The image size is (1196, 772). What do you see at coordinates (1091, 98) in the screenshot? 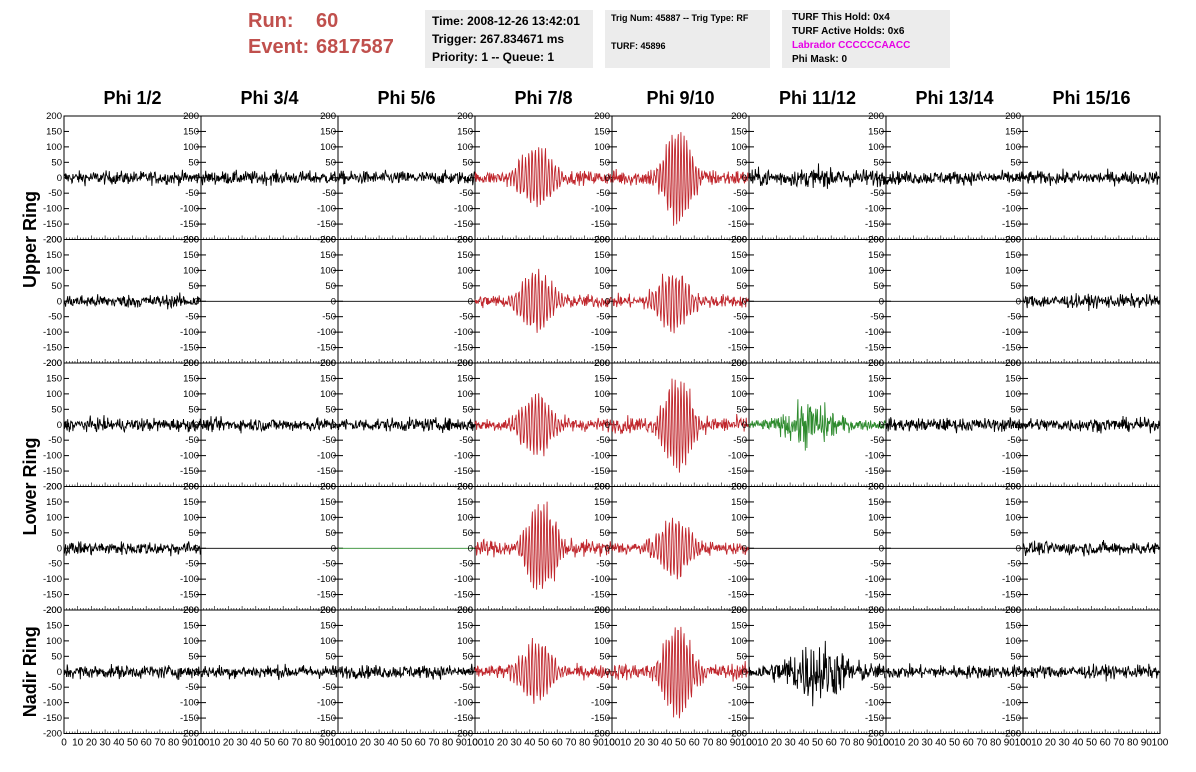
I see `column-header: Phi 15/16` at bounding box center [1091, 98].